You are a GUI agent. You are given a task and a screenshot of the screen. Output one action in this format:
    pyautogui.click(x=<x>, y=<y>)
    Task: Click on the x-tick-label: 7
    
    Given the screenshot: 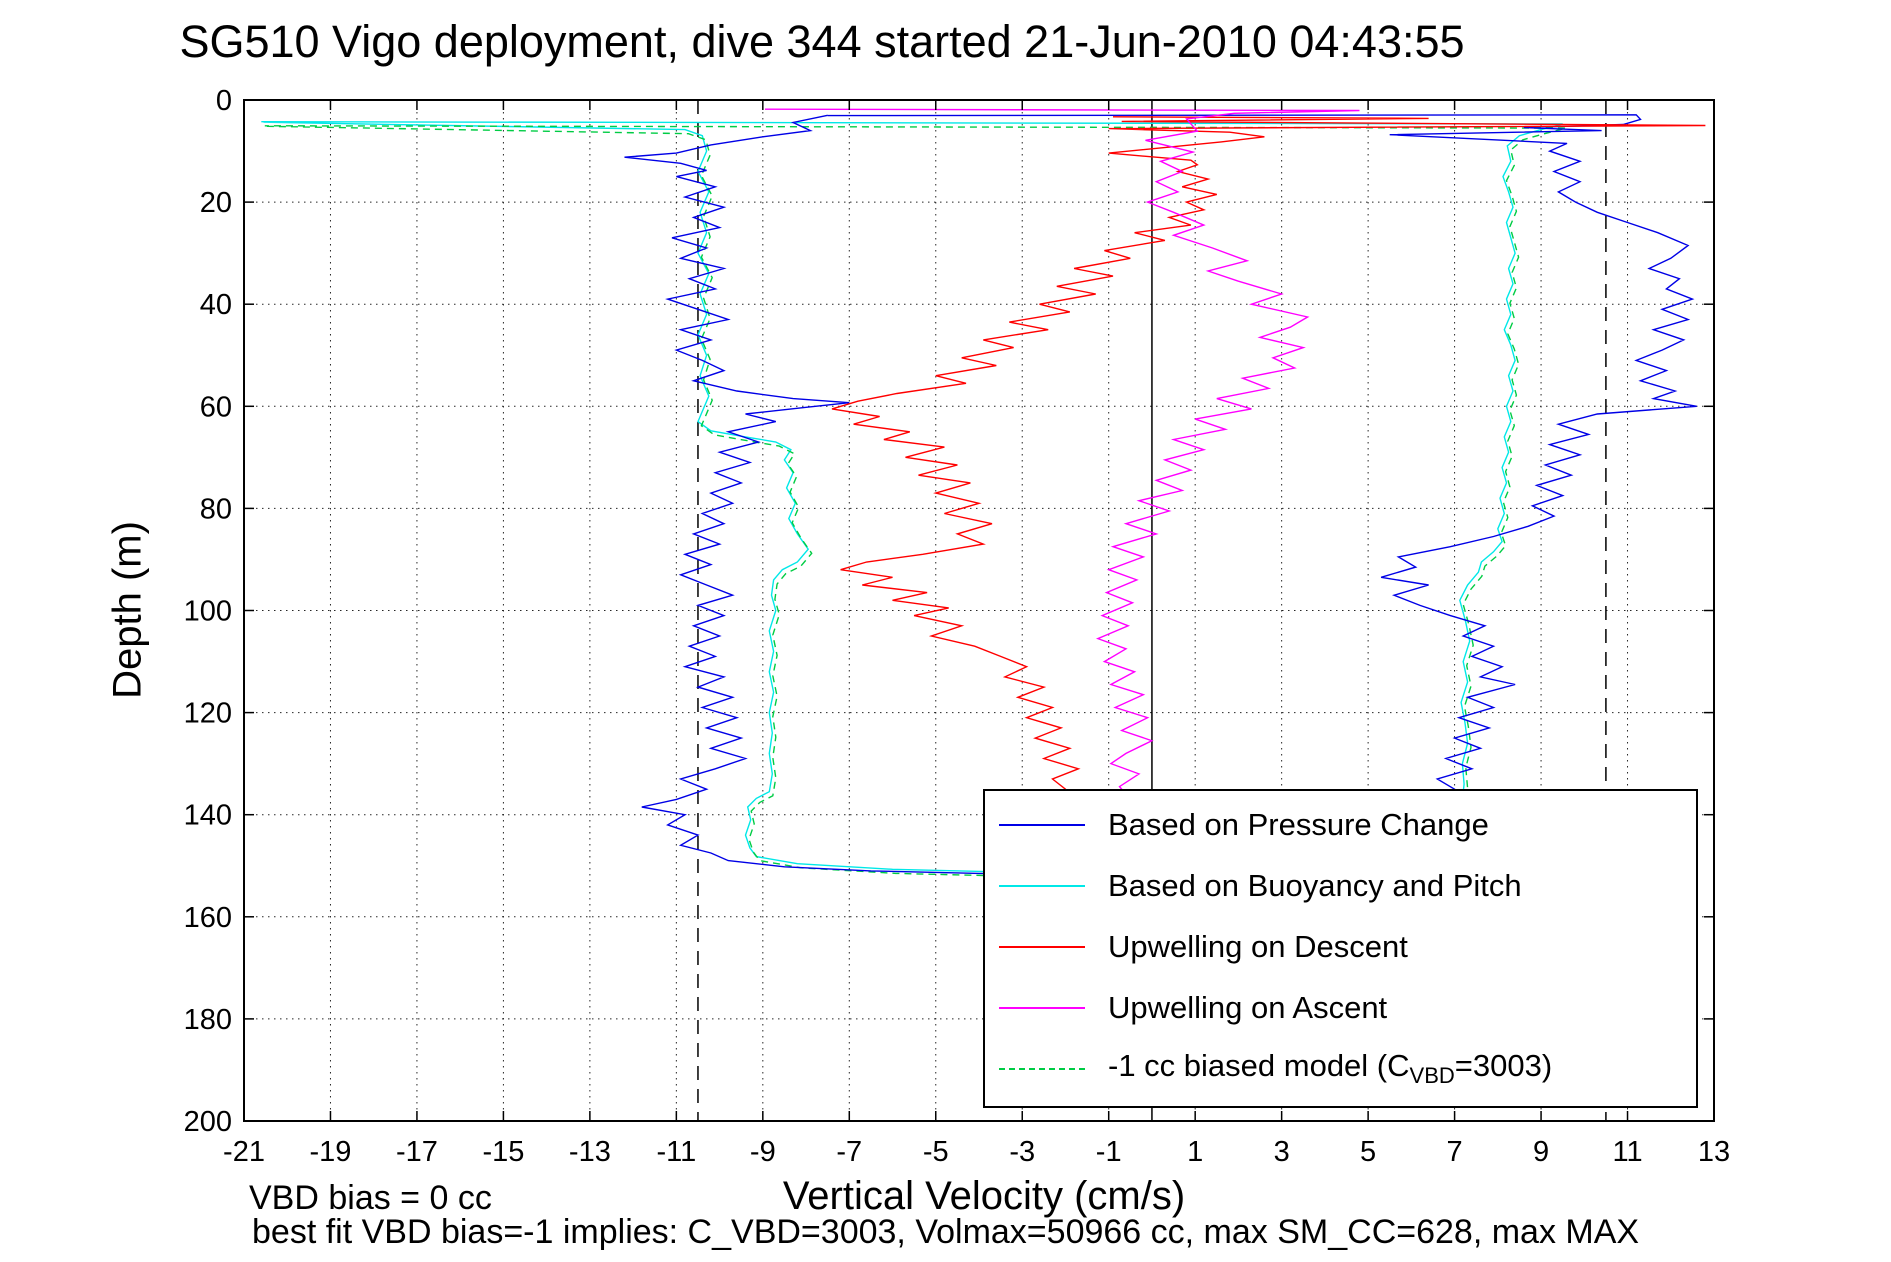 What is the action you would take?
    pyautogui.click(x=1455, y=1152)
    